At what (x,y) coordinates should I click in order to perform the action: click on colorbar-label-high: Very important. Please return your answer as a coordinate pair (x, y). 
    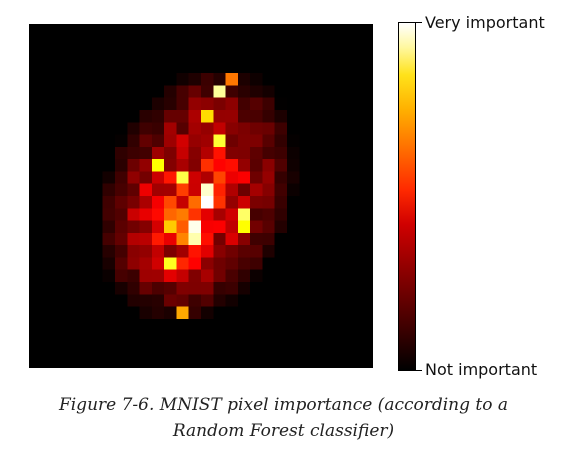
    Looking at the image, I should click on (485, 22).